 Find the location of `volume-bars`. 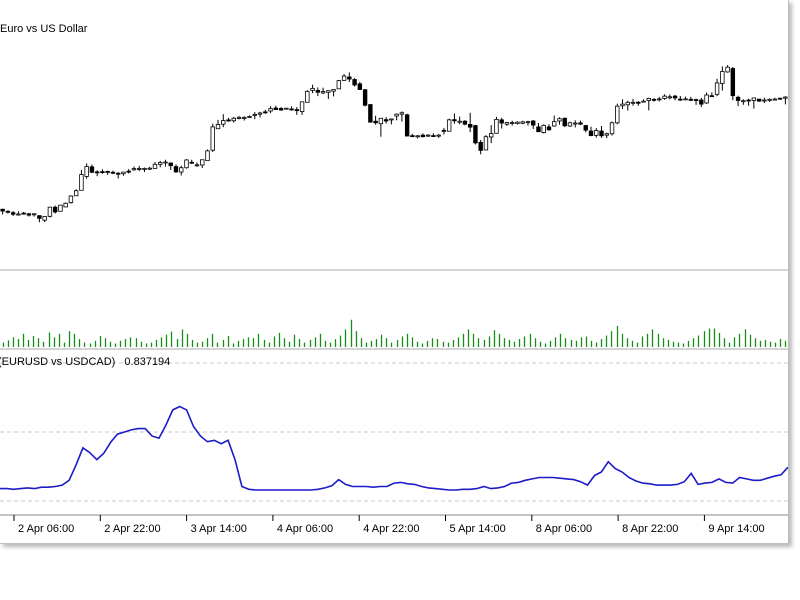

volume-bars is located at coordinates (394, 333).